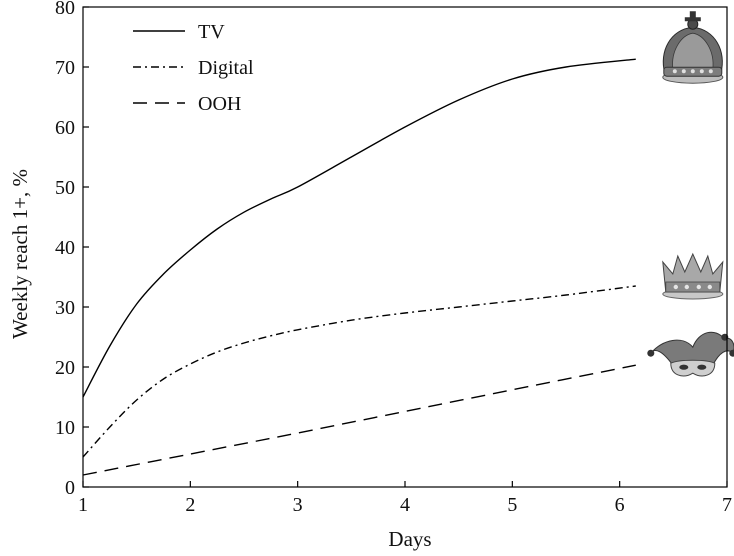 Image resolution: width=734 pixels, height=556 pixels. Describe the element at coordinates (693, 276) in the screenshot. I see `silver-crown-icon` at that location.